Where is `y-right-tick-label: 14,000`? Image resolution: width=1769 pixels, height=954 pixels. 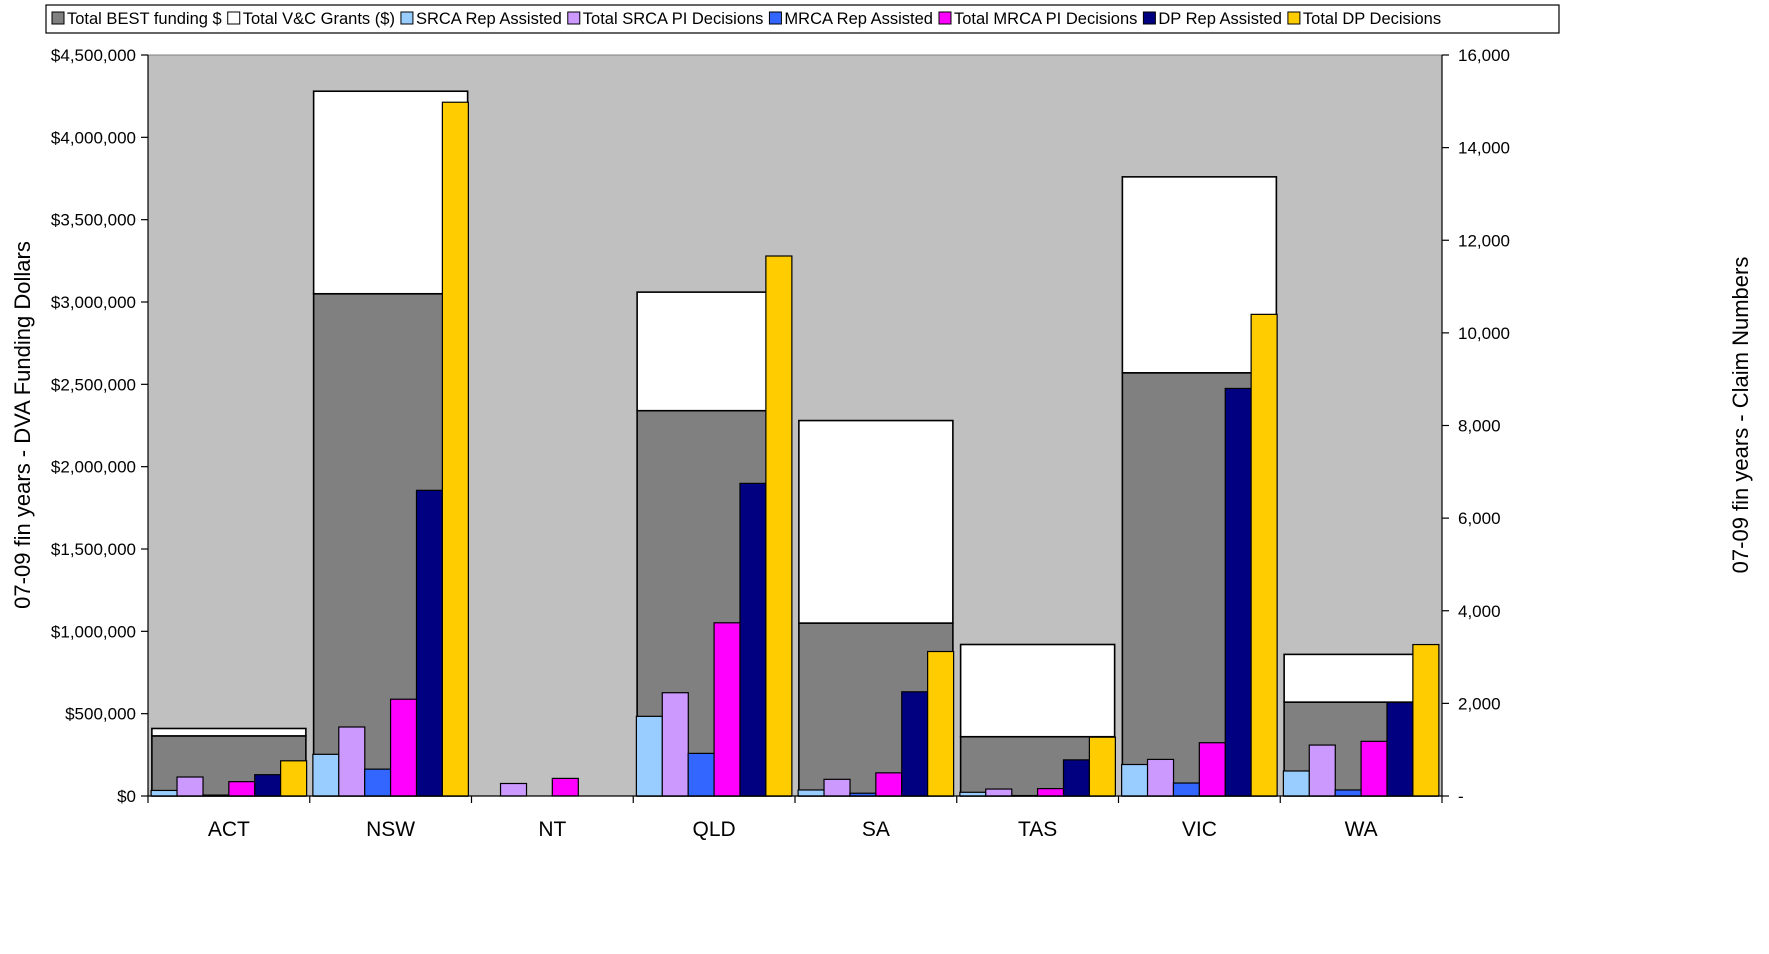 y-right-tick-label: 14,000 is located at coordinates (1484, 148).